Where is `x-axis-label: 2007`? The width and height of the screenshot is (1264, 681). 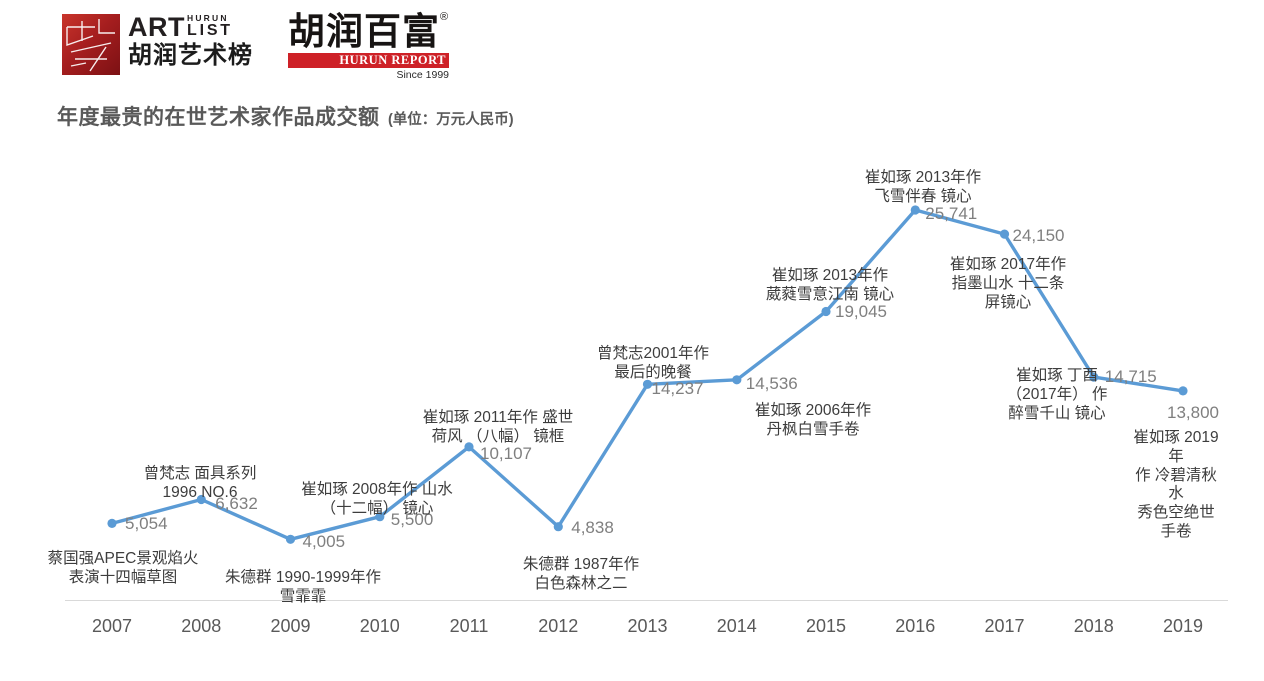
x-axis-label: 2007 is located at coordinates (112, 626).